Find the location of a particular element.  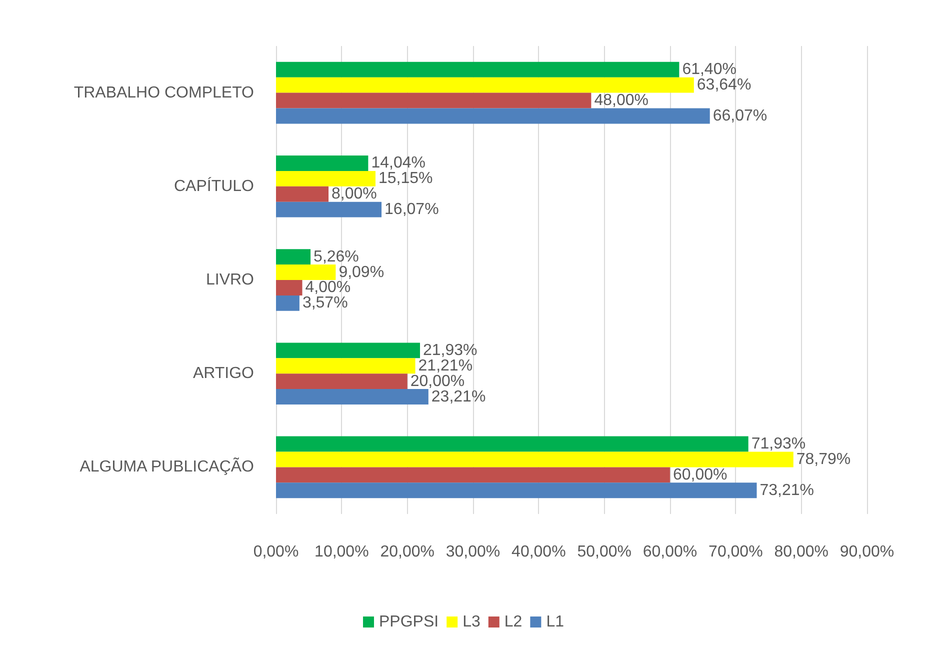

data-label: 73,21% is located at coordinates (787, 490).